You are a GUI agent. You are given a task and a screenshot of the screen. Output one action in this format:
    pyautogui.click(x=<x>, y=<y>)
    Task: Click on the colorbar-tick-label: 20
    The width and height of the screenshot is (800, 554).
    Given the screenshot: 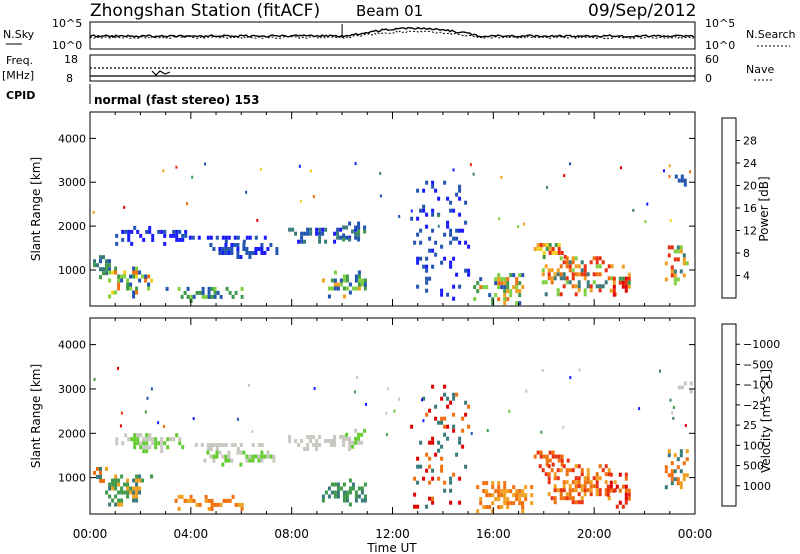 What is the action you would take?
    pyautogui.click(x=750, y=186)
    